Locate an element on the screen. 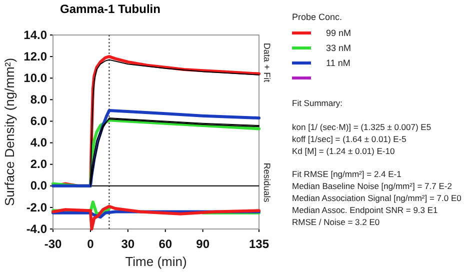 The height and width of the screenshot is (272, 475). legend-title: Probe Conc. is located at coordinates (317, 17).